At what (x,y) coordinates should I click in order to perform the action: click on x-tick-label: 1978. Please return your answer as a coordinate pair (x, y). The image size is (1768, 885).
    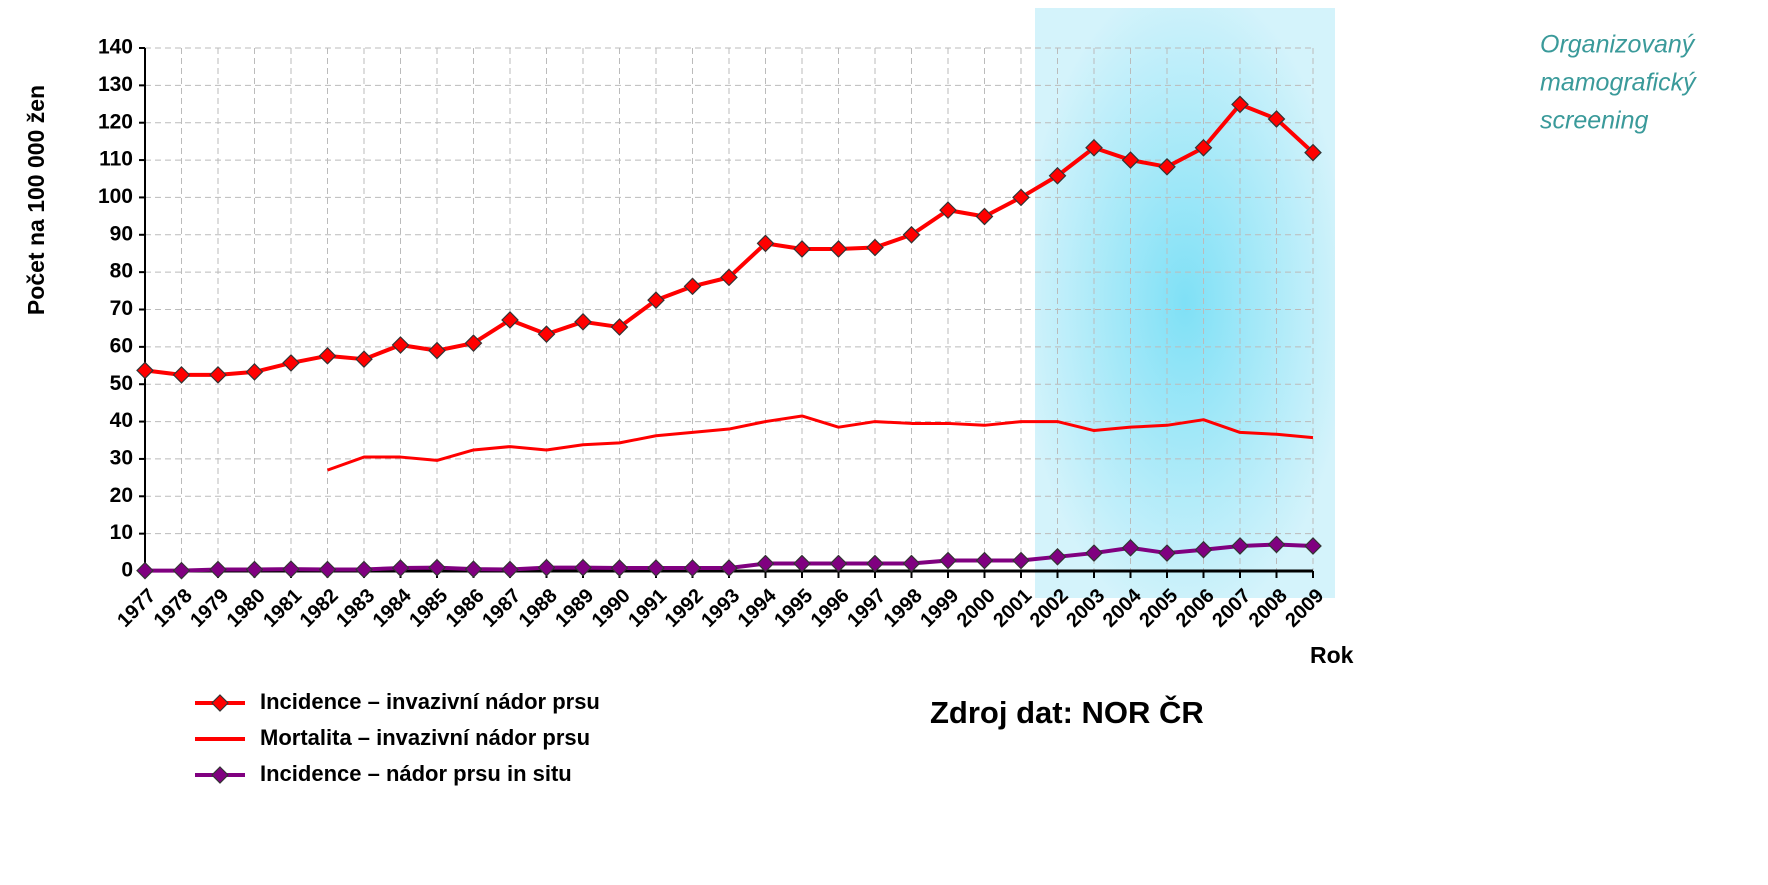
    Looking at the image, I should click on (173, 608).